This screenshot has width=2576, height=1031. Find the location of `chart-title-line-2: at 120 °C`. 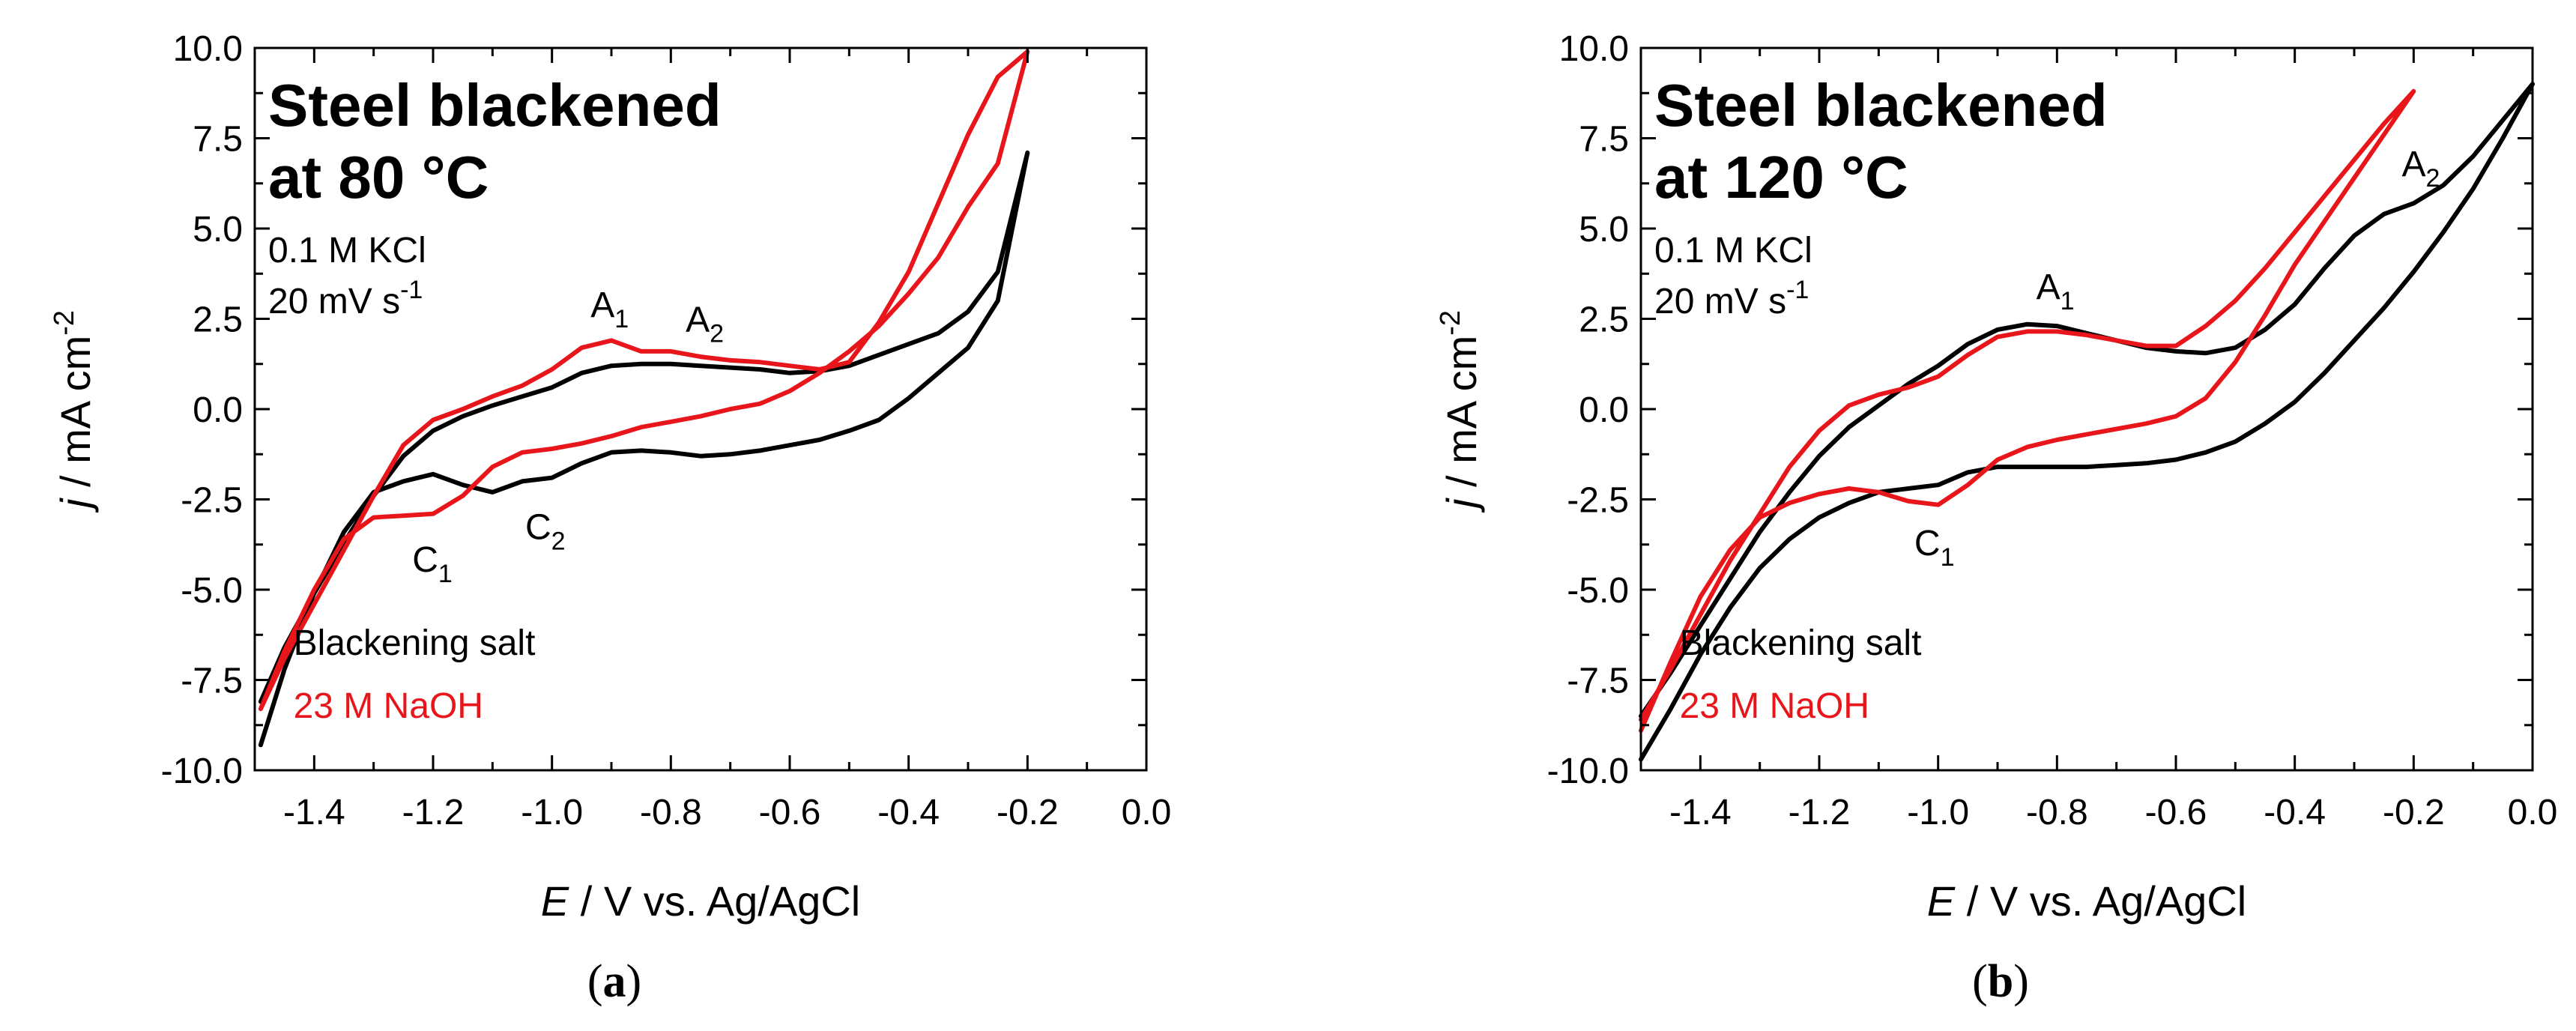

chart-title-line-2: at 120 °C is located at coordinates (1781, 178).